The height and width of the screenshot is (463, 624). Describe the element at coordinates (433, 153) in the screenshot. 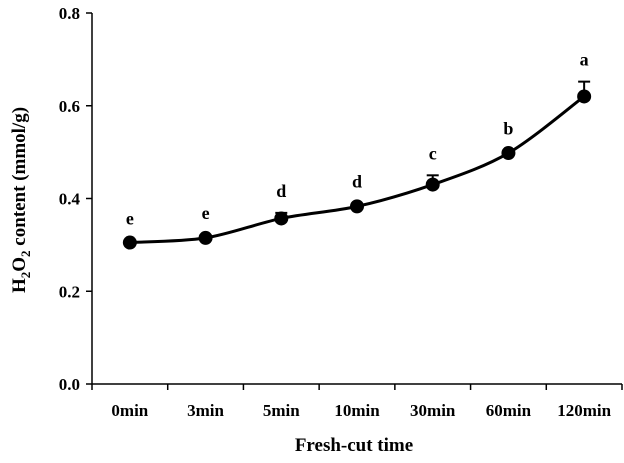

I see `significance-label: c` at that location.